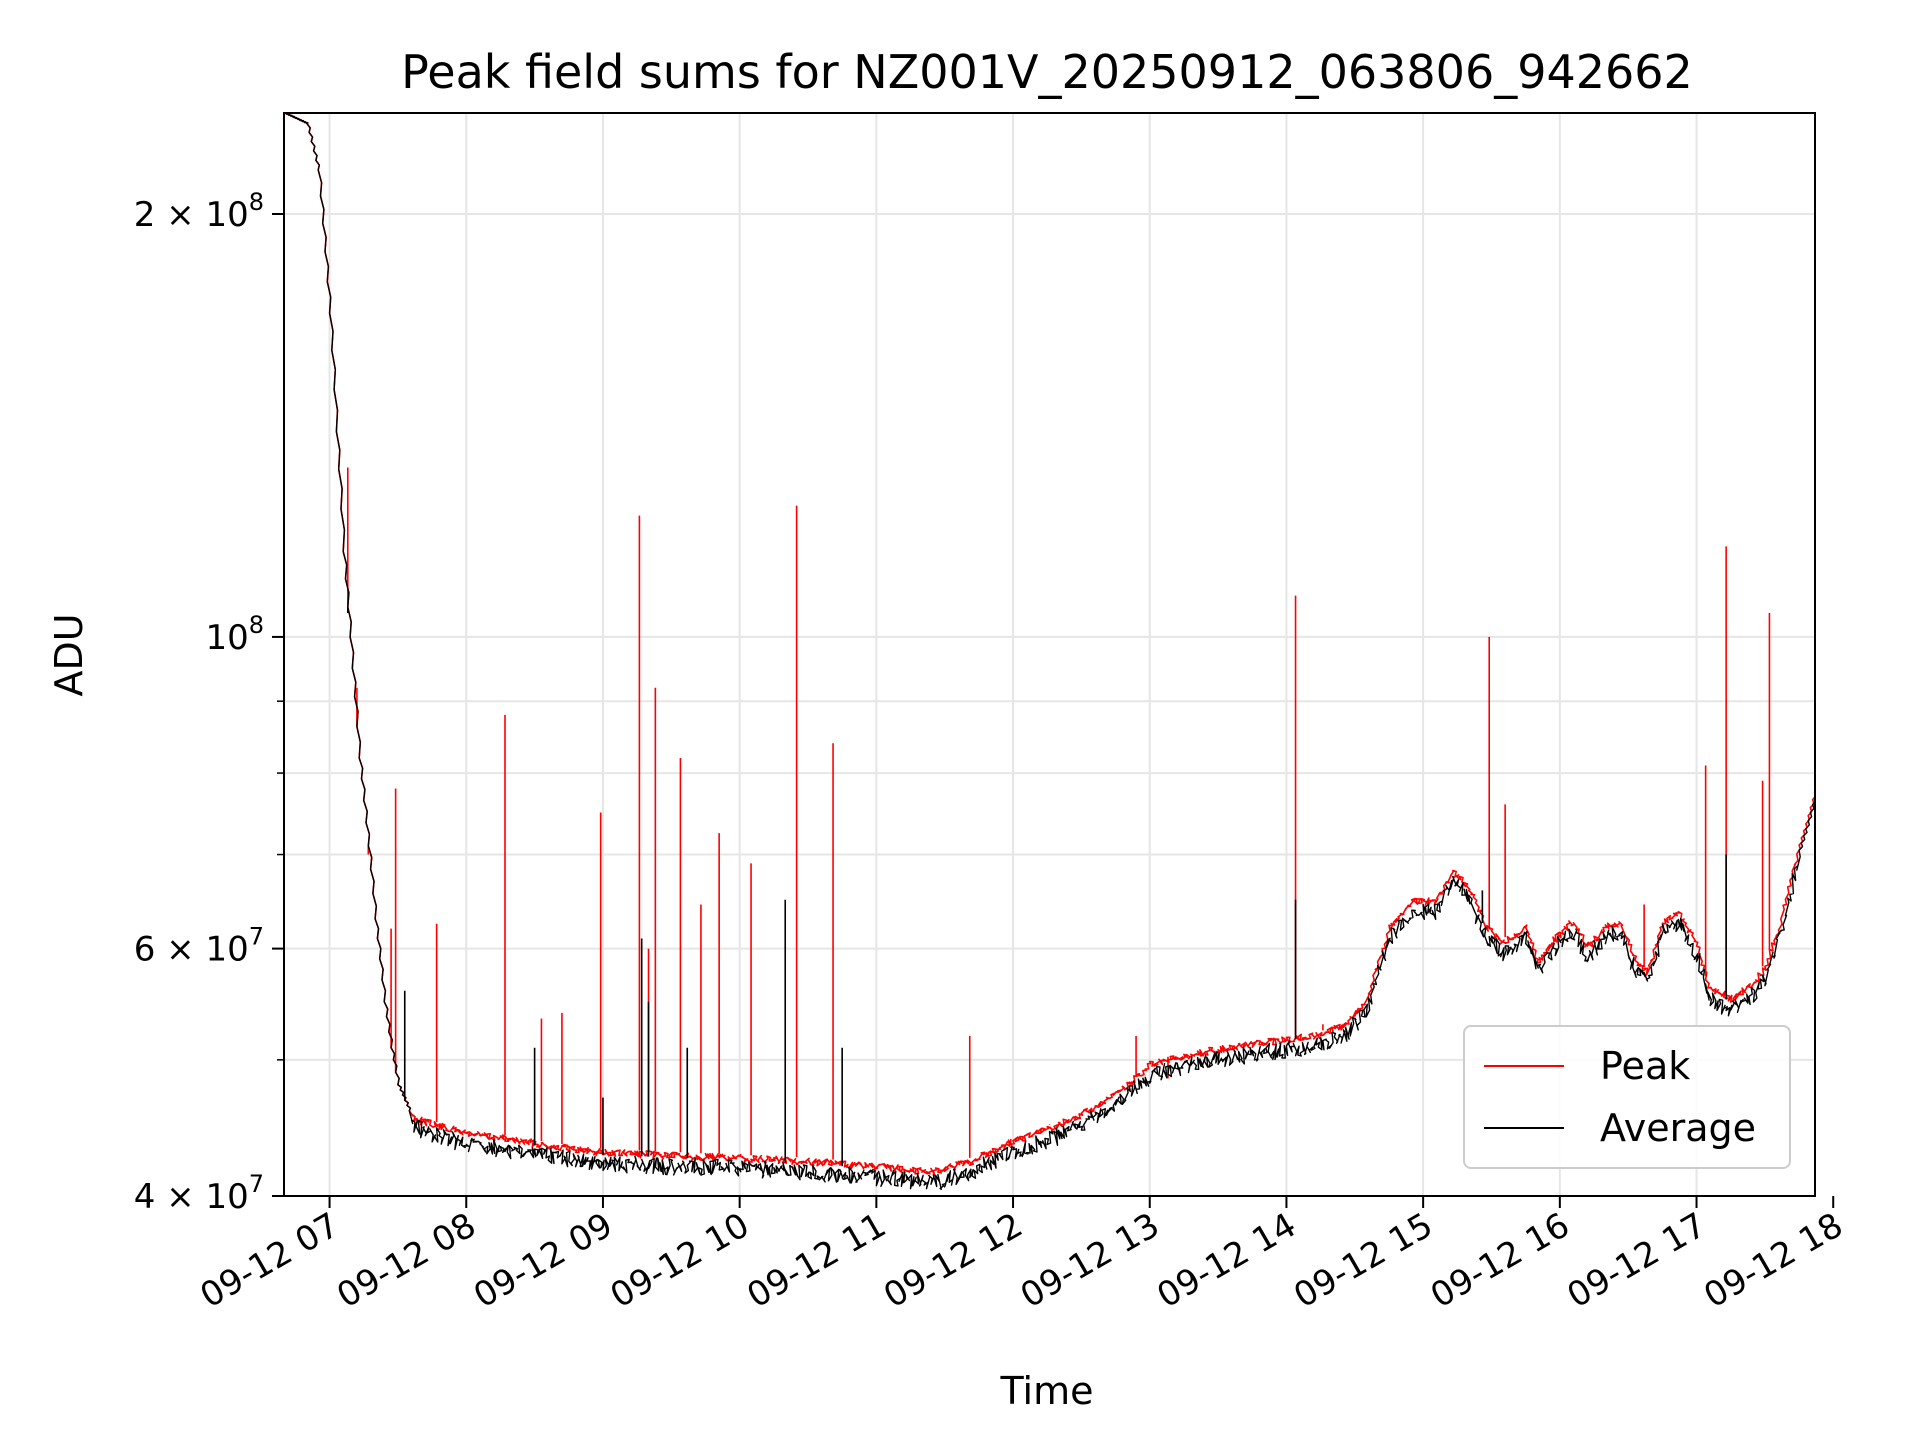 The image size is (1920, 1440). I want to click on y-tick-mantissa: 2, so click(145, 215).